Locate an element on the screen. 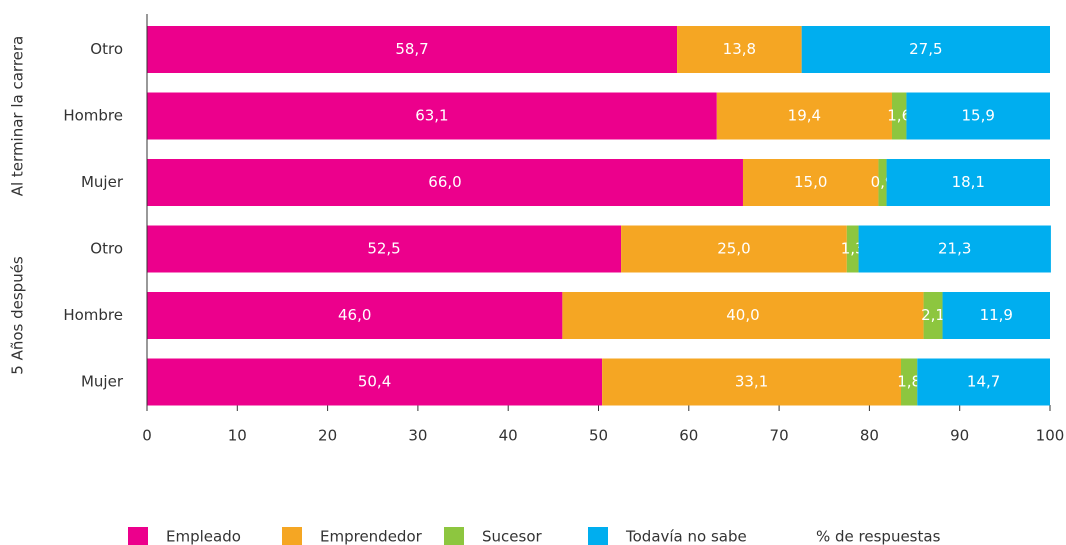 This screenshot has width=1066, height=545. data-label: 18,1 is located at coordinates (968, 182).